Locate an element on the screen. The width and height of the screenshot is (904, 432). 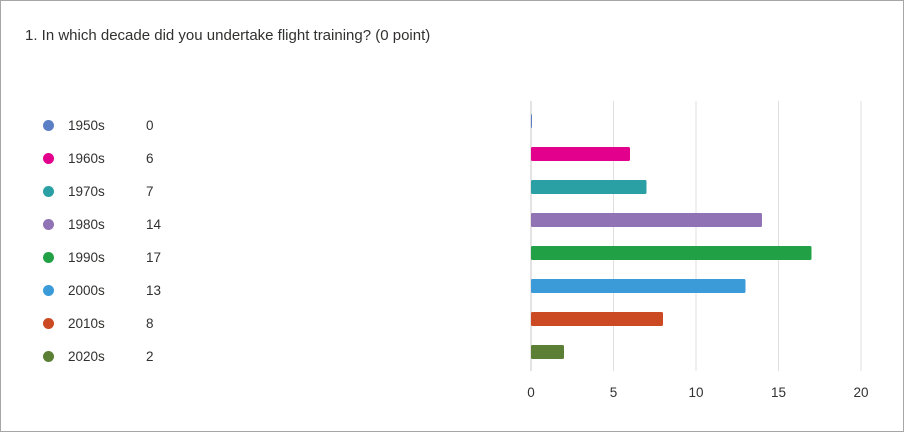
legend-item: 1970s 7 is located at coordinates (102, 191).